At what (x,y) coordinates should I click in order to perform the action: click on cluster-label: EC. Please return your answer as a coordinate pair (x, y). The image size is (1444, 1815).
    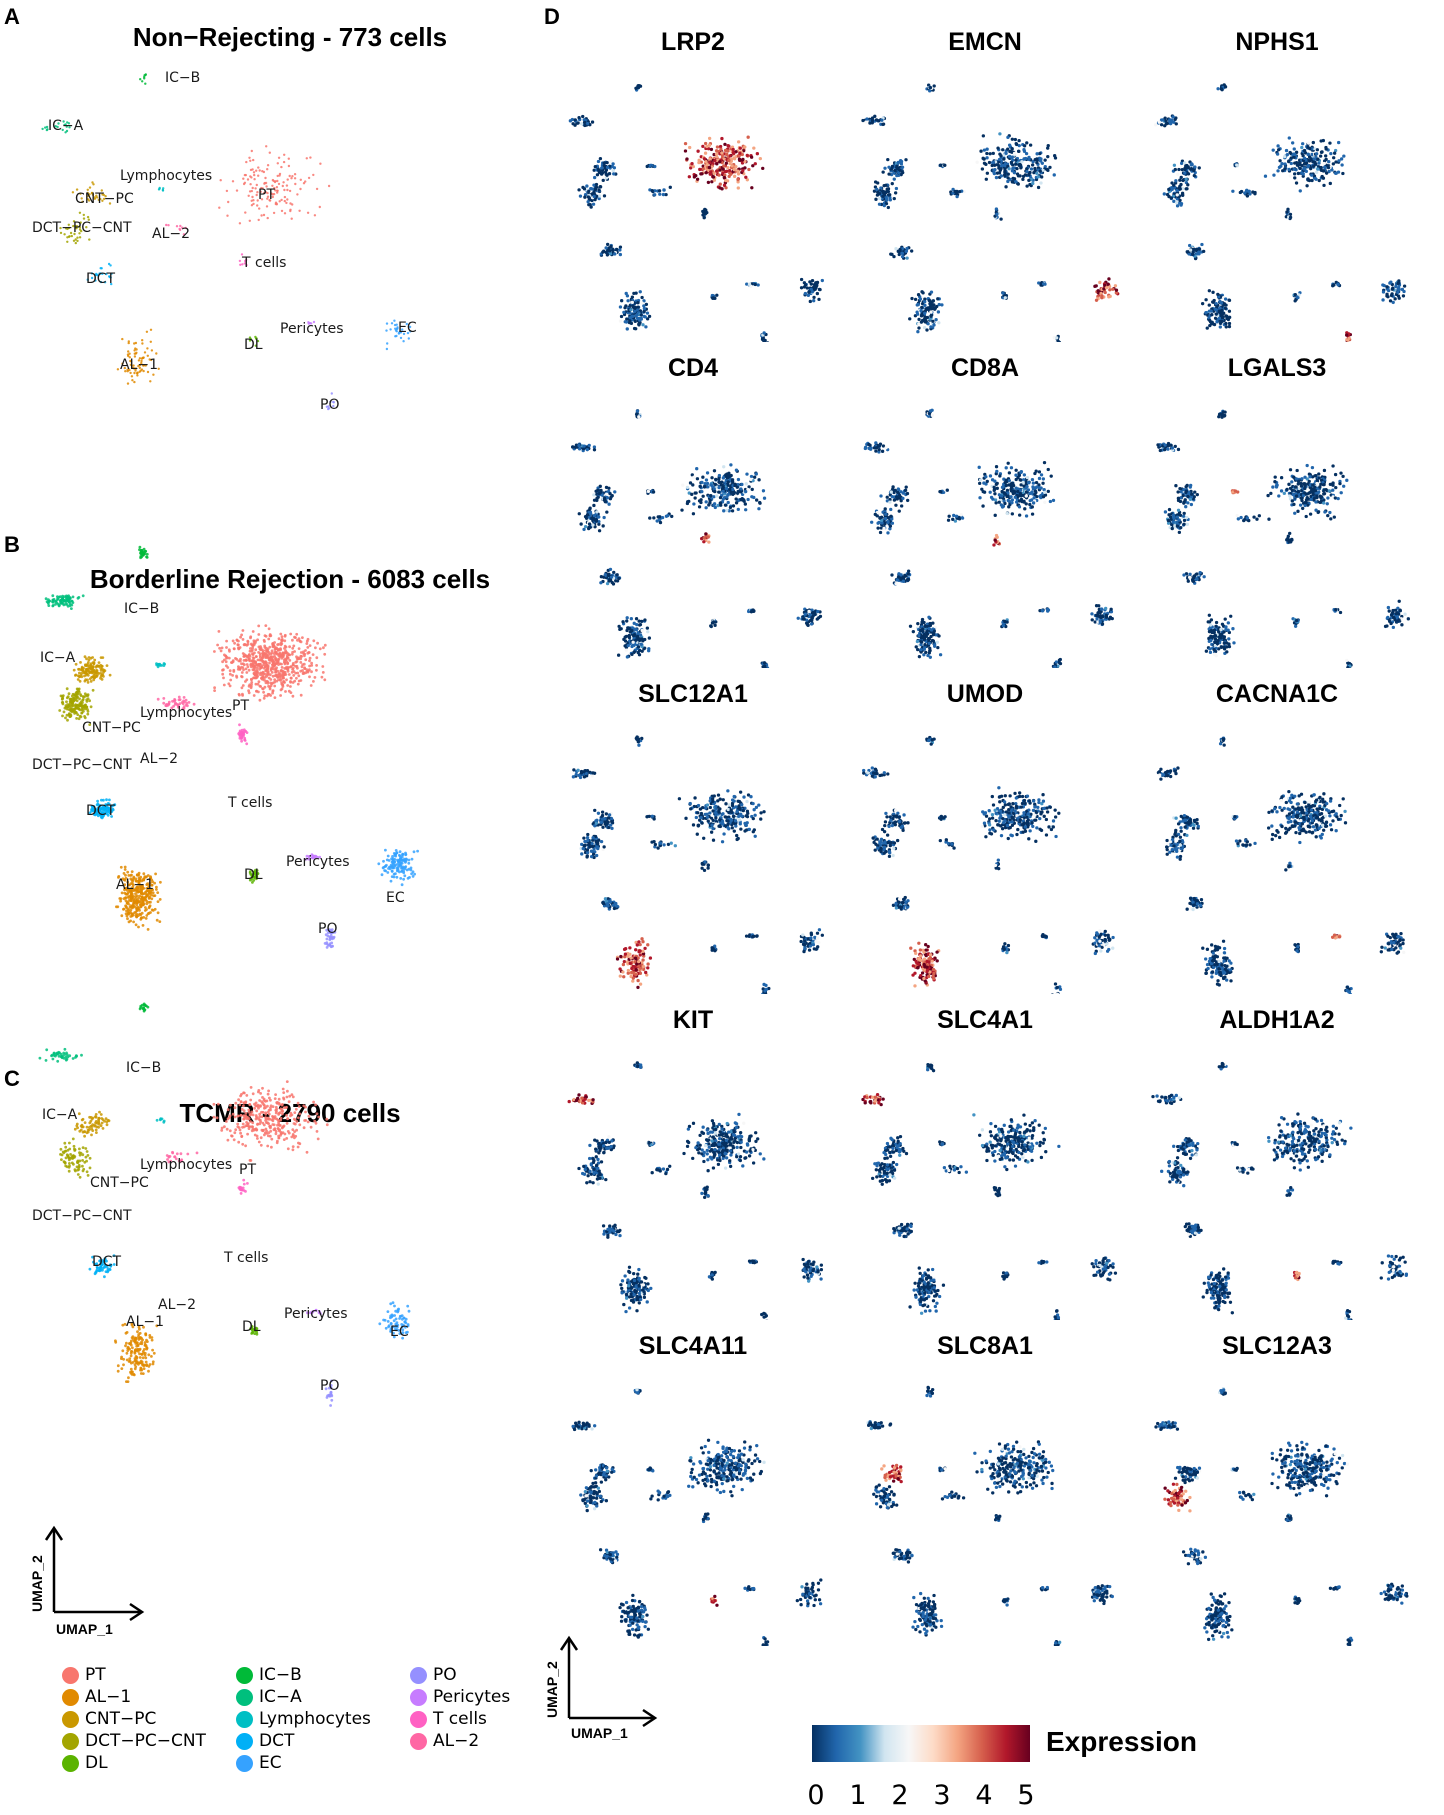
    Looking at the image, I should click on (395, 898).